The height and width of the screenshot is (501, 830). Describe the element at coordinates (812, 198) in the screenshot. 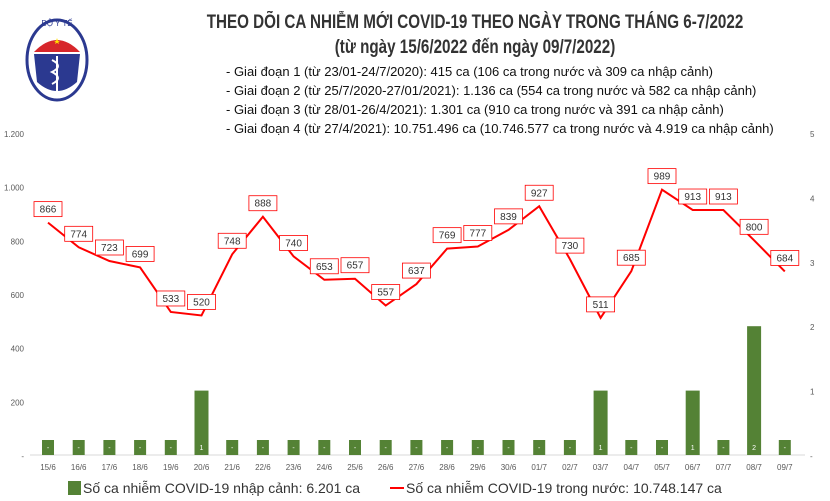

I see `right-tick-label: 4` at that location.